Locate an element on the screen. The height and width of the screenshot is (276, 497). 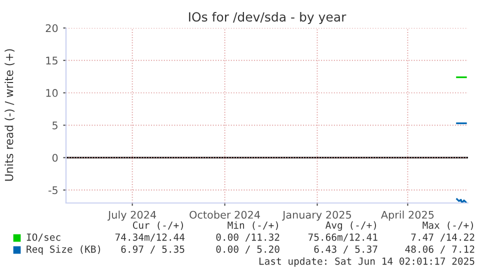
y-tick-label: 5 is located at coordinates (55, 126).